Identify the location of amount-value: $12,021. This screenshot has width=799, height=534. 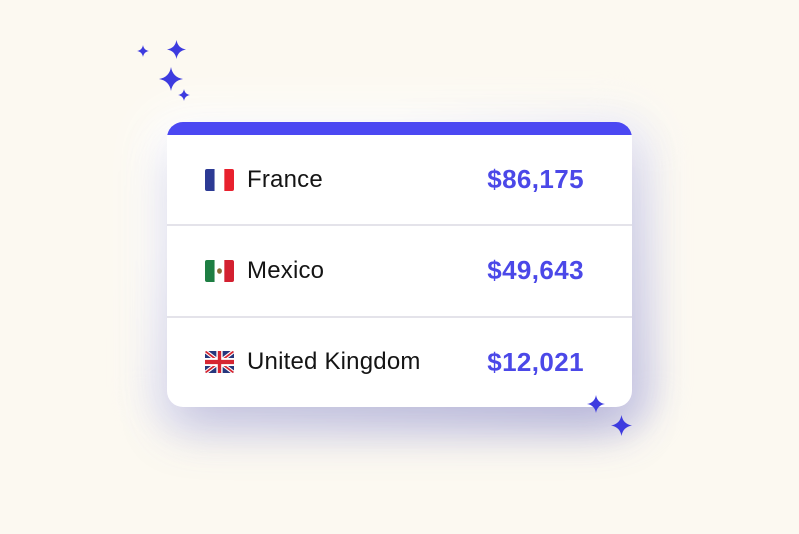
(535, 361).